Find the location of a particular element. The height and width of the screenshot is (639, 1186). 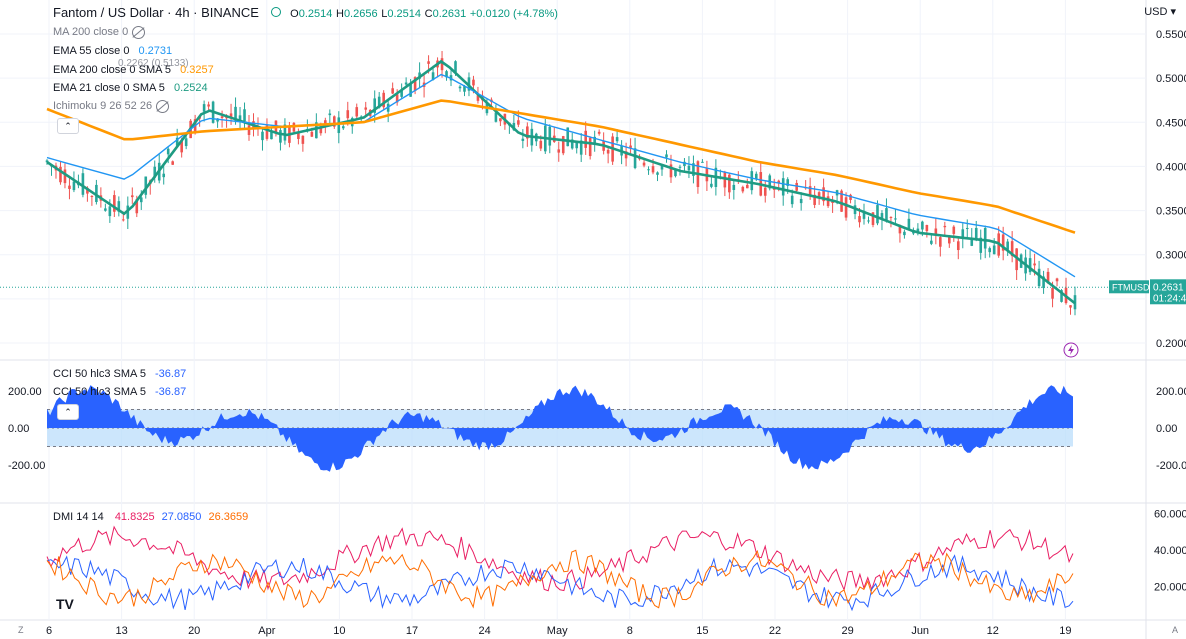

tradingview-logo: TV is located at coordinates (65, 604).